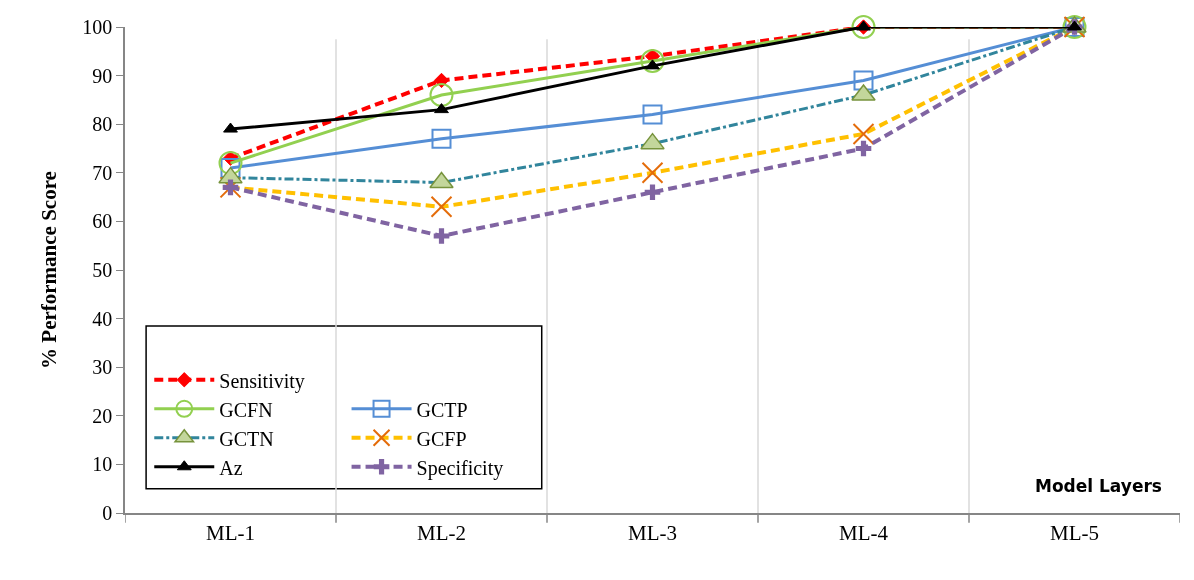 This screenshot has width=1194, height=580. Describe the element at coordinates (1098, 486) in the screenshot. I see `annotation: Model Layers` at that location.